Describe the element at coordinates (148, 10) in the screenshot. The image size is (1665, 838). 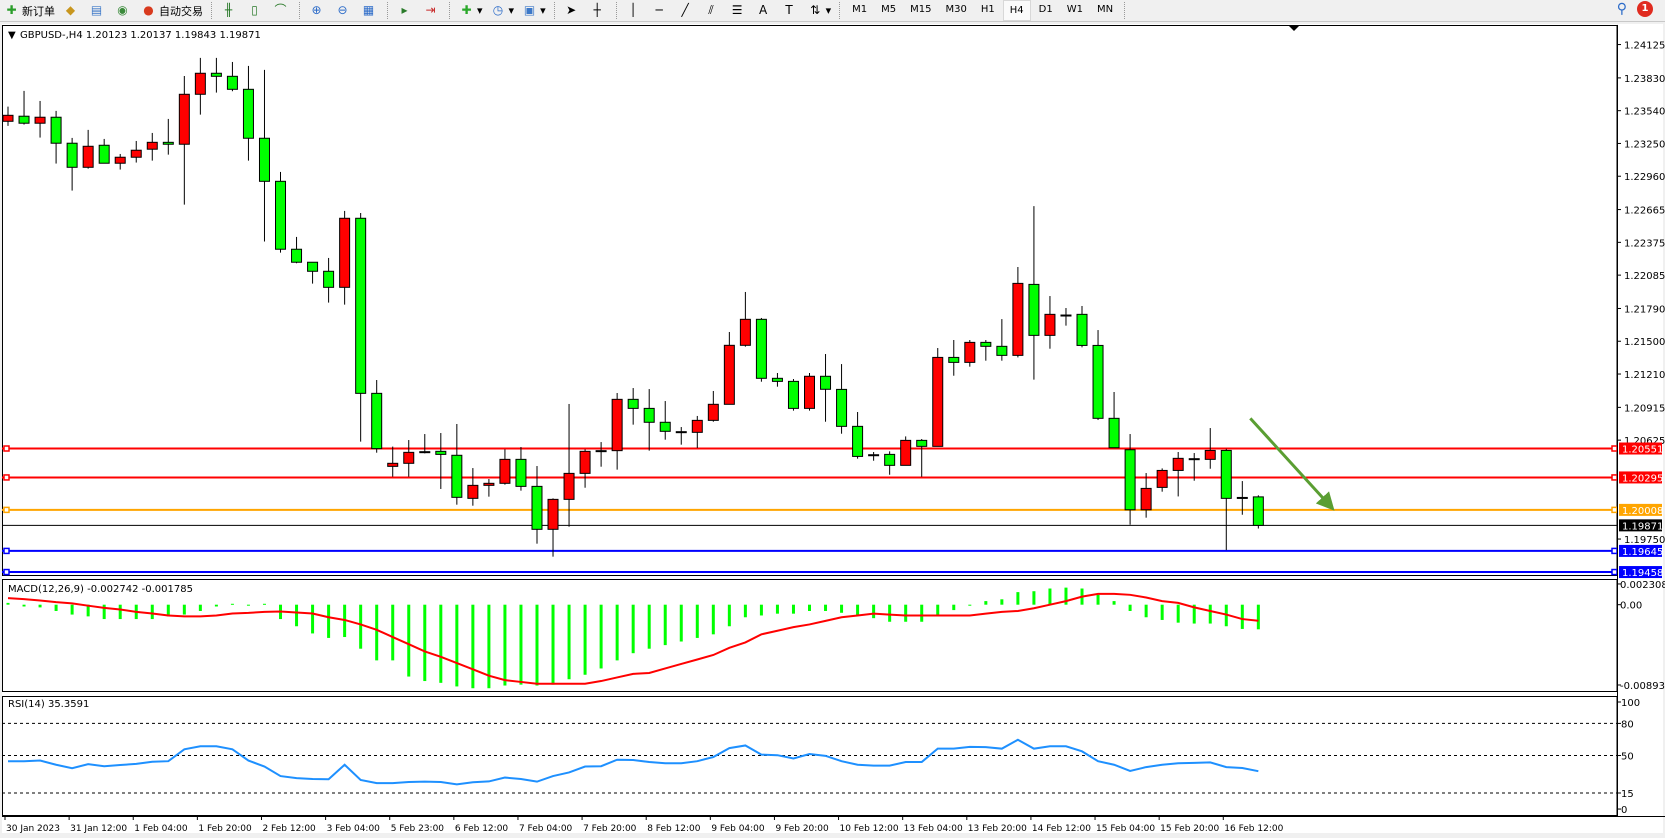
I see `auto-trading-icon: ●` at that location.